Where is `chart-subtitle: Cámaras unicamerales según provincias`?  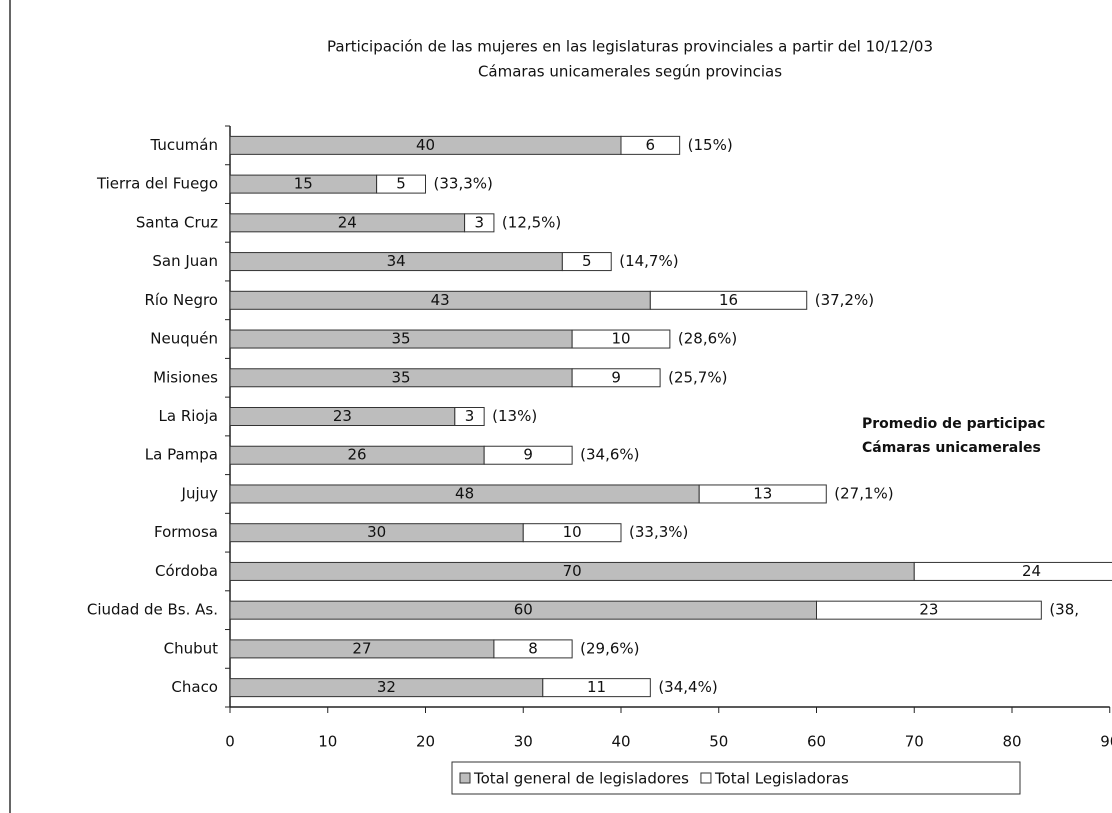 chart-subtitle: Cámaras unicamerales según provincias is located at coordinates (630, 72).